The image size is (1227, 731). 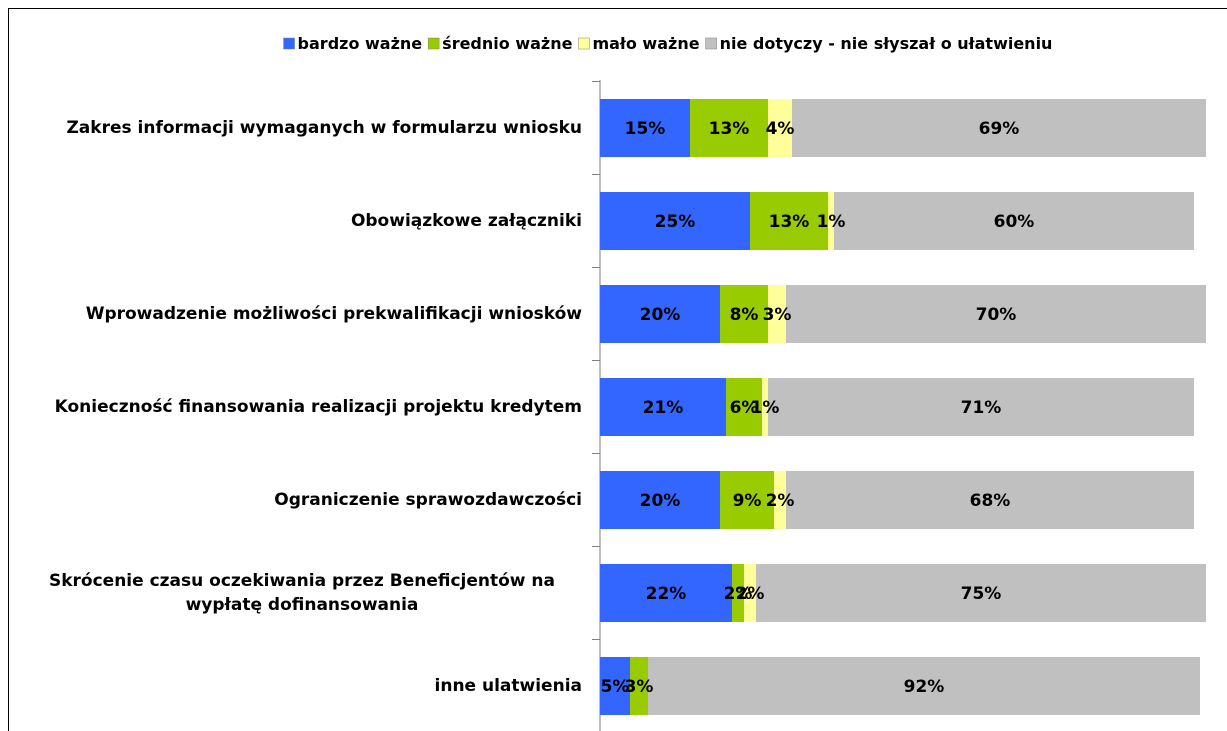 I want to click on legend-label: mało ważne, so click(x=645, y=43).